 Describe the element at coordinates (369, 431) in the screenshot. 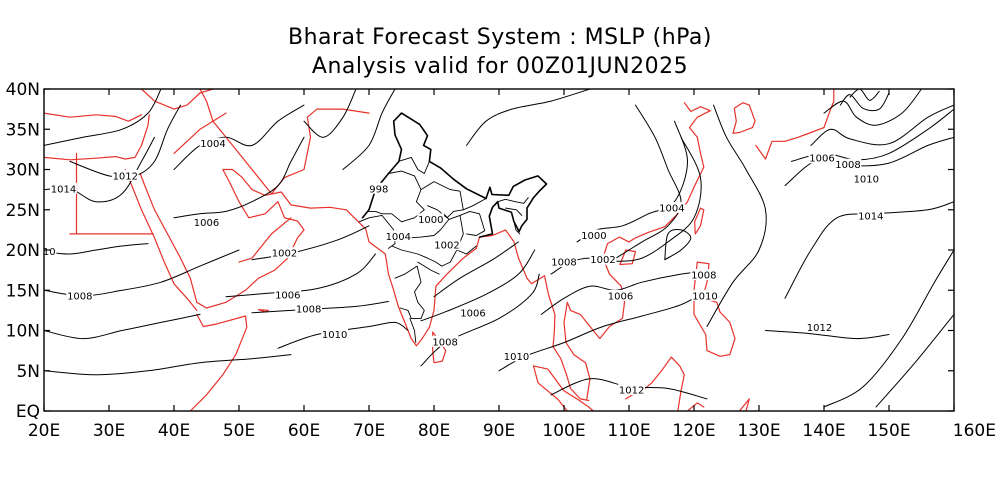

I see `x-tick-label: 70E` at that location.